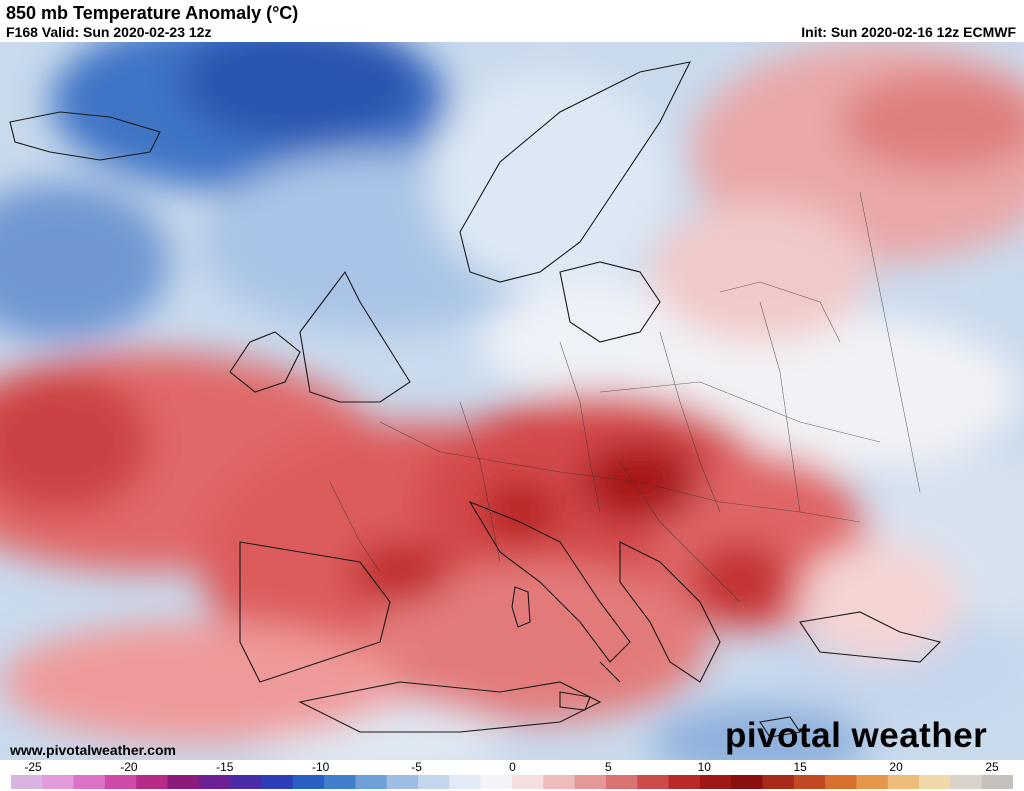 Image resolution: width=1024 pixels, height=791 pixels. What do you see at coordinates (856, 735) in the screenshot?
I see `brand-logo: pivotal weather` at bounding box center [856, 735].